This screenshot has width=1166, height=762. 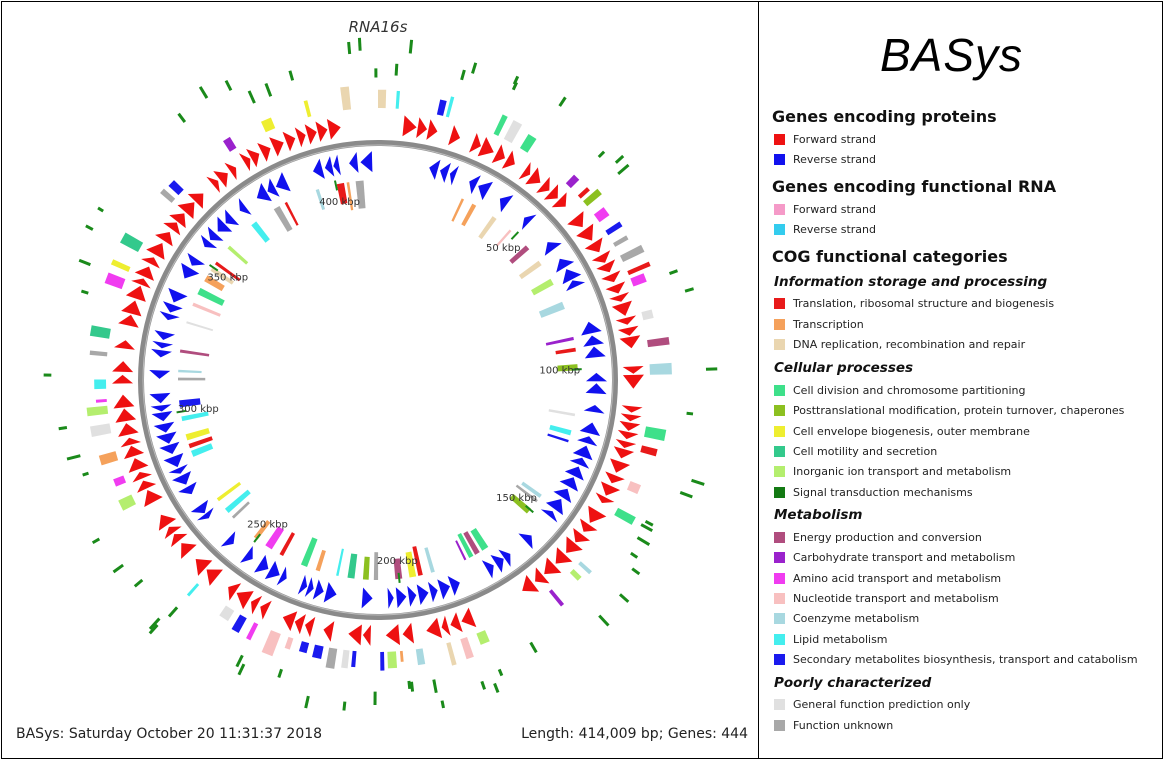 What do you see at coordinates (503, 248) in the screenshot?
I see `tick-label: 50 kbp` at bounding box center [503, 248].